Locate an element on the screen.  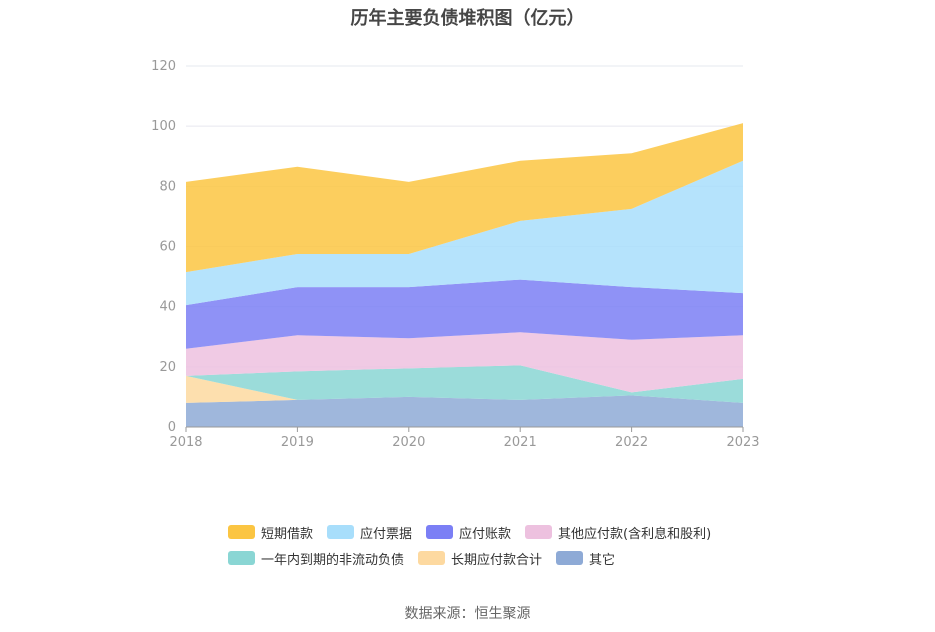
legend-label: 短期借款 is located at coordinates (287, 534).